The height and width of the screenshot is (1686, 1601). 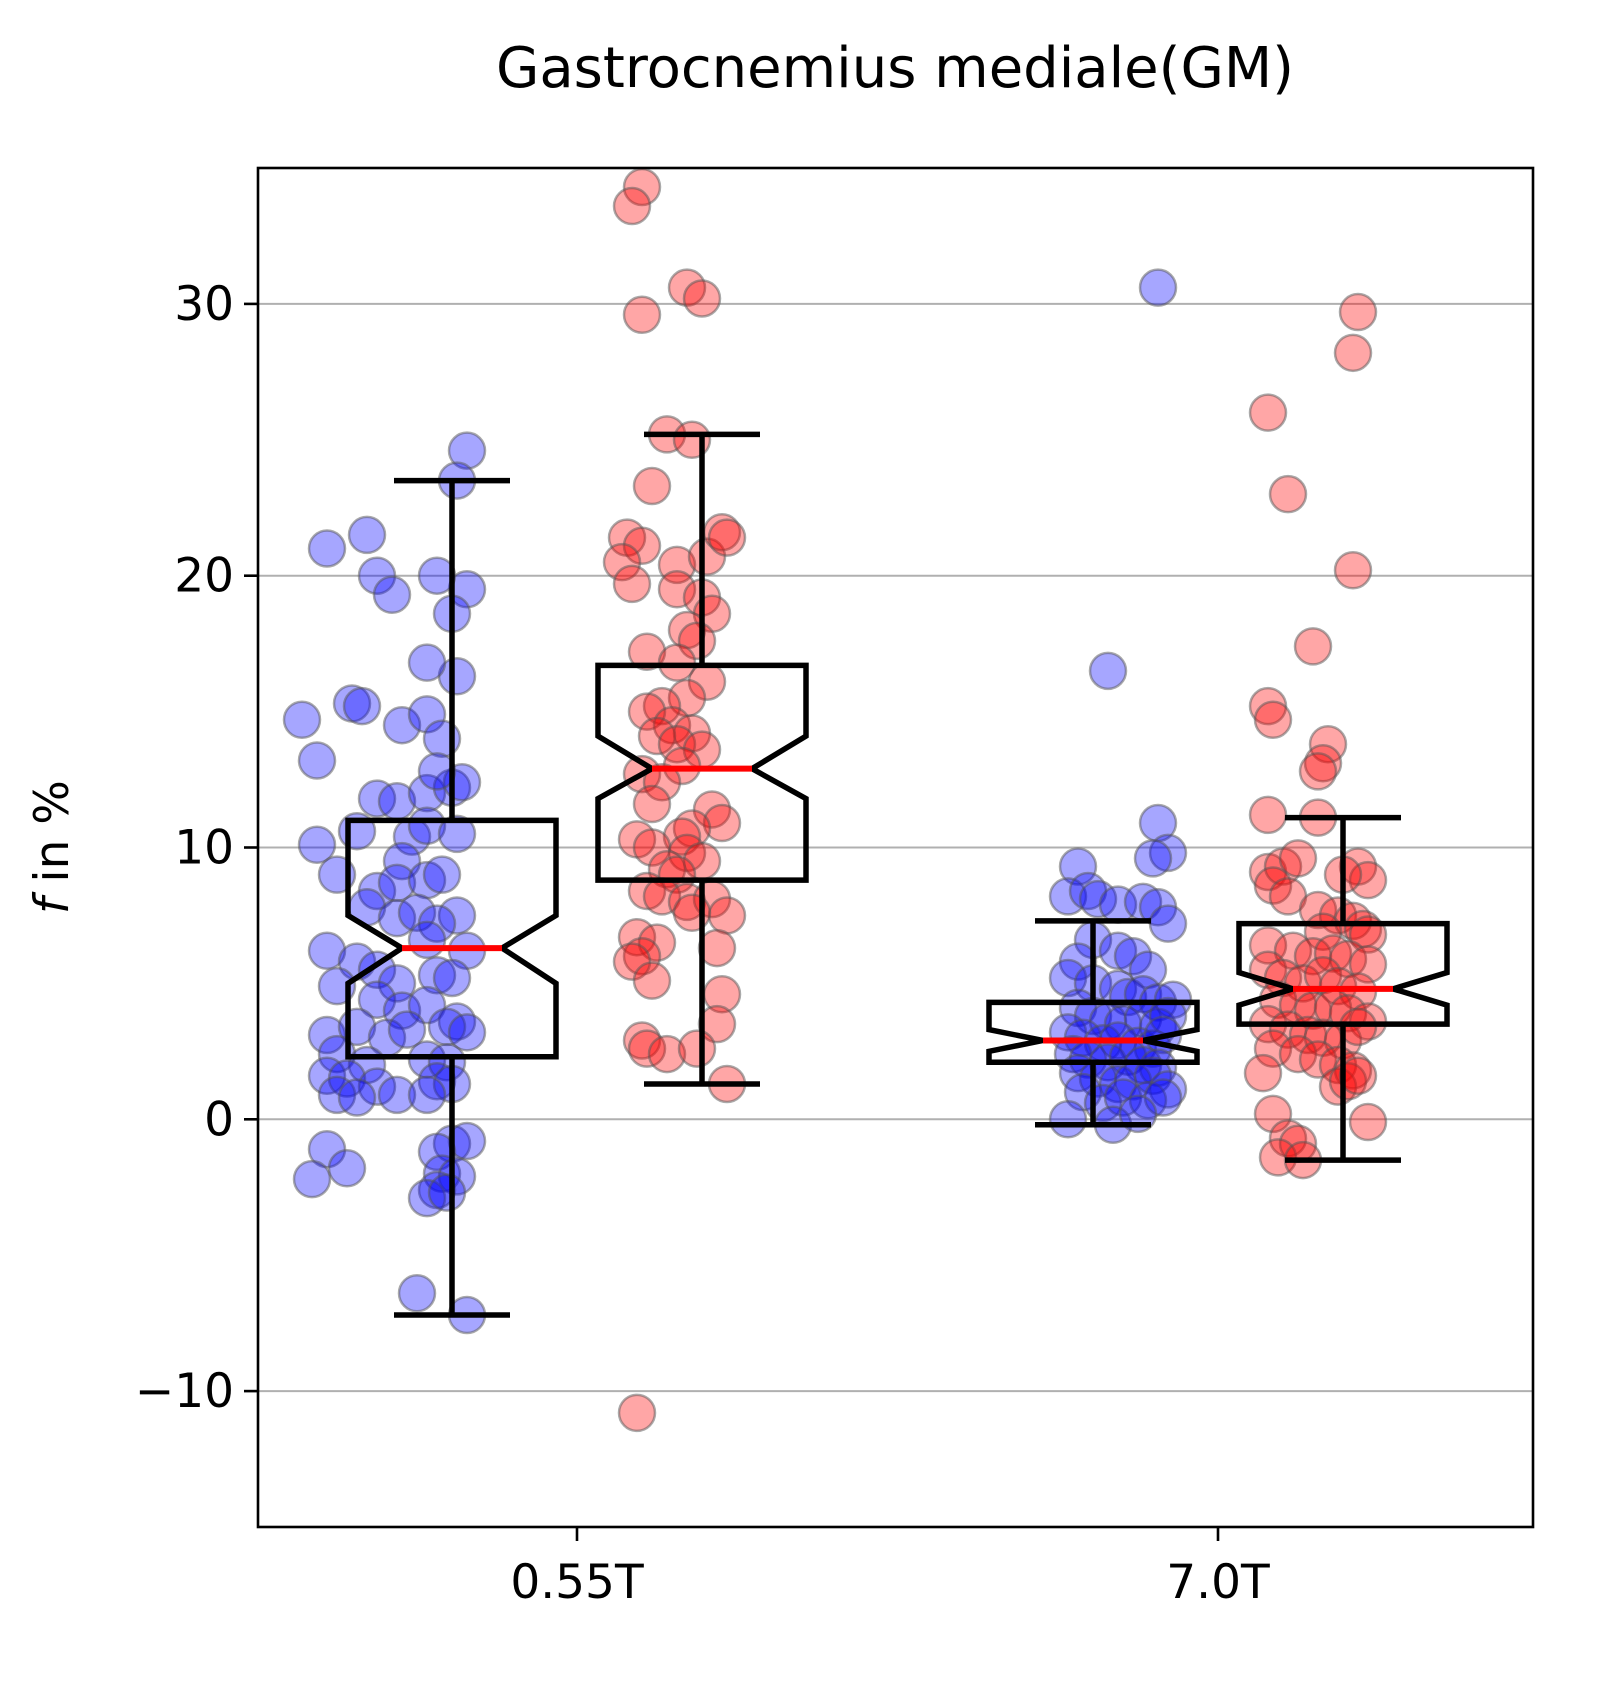 I want to click on y-tick-label: 10, so click(x=204, y=848).